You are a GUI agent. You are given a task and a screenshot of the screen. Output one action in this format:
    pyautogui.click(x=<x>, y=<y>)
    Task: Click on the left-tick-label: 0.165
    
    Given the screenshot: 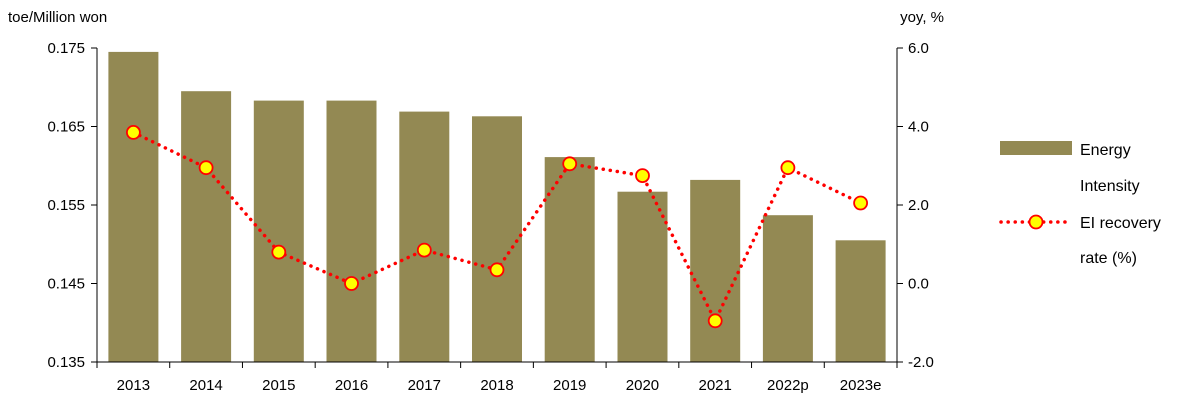 What is the action you would take?
    pyautogui.click(x=66, y=127)
    